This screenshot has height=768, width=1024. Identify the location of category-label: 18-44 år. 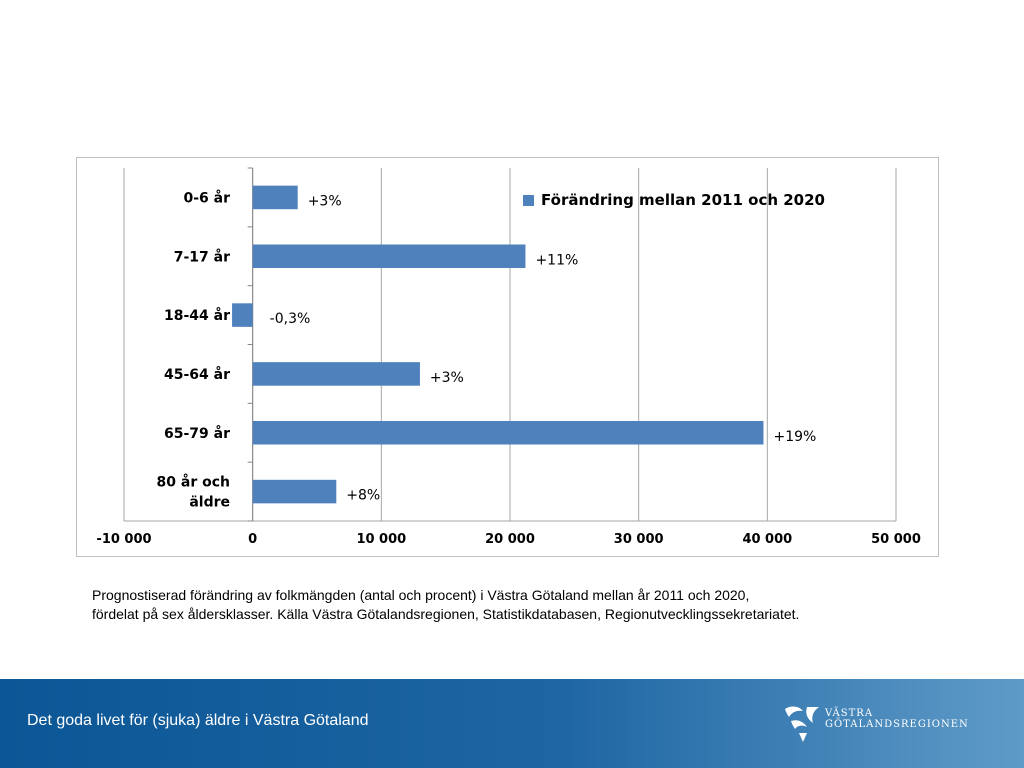
(197, 315).